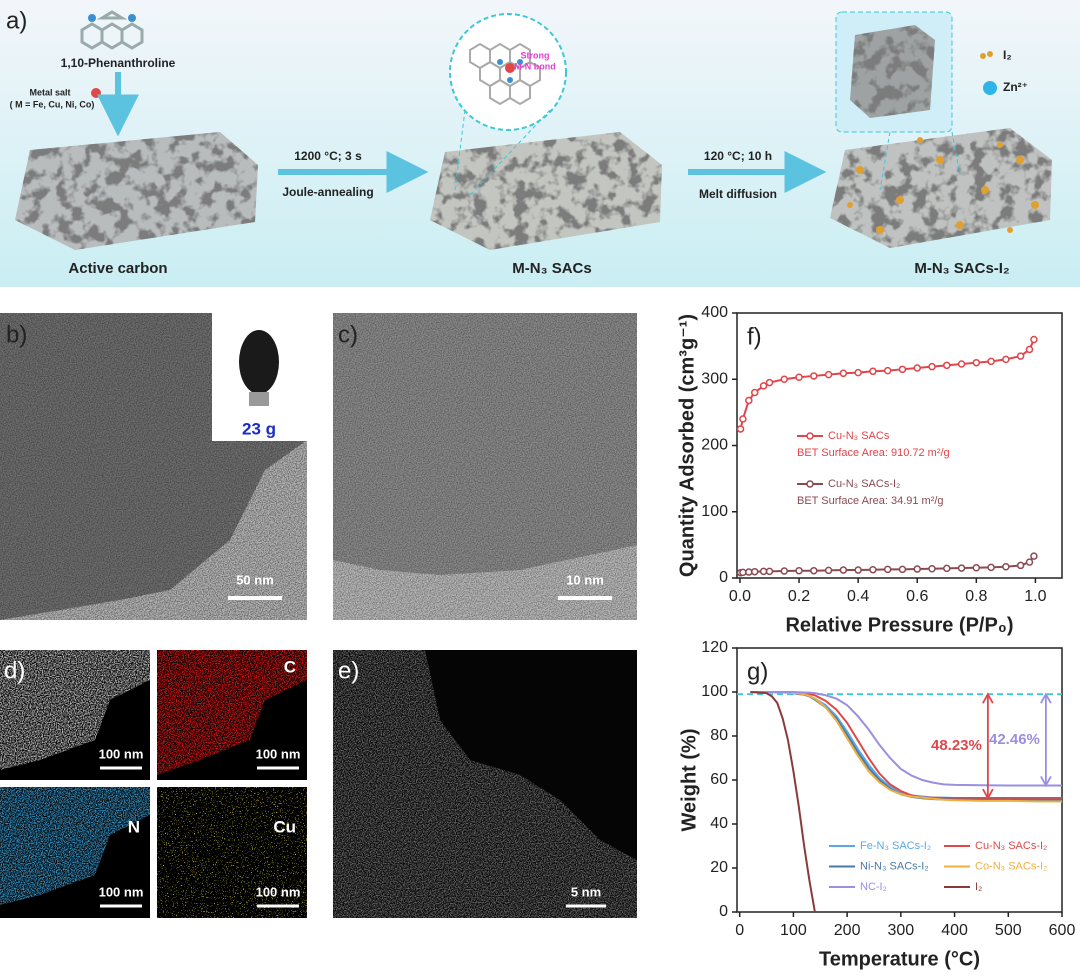 This screenshot has width=1080, height=976. Describe the element at coordinates (500, 62) in the screenshot. I see `n-atom` at that location.